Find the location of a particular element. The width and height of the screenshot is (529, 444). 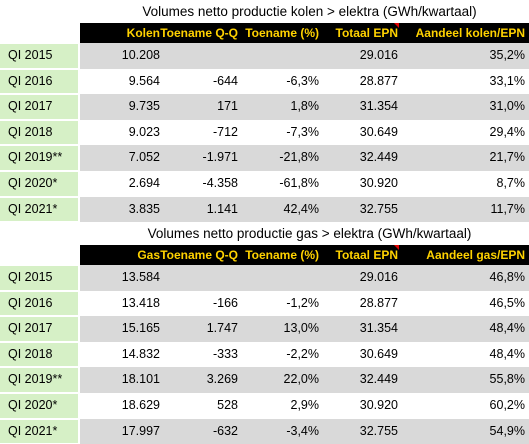

table-row: QI 2021* 3.835 1.141 42,4% 32.755 11,7% is located at coordinates (264, 209).